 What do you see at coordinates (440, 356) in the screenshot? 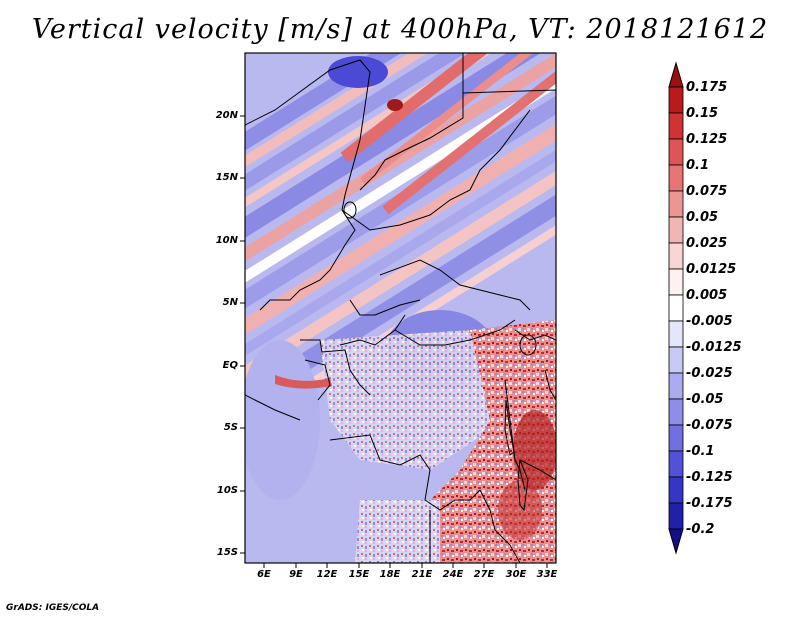
I see `lakes` at bounding box center [440, 356].